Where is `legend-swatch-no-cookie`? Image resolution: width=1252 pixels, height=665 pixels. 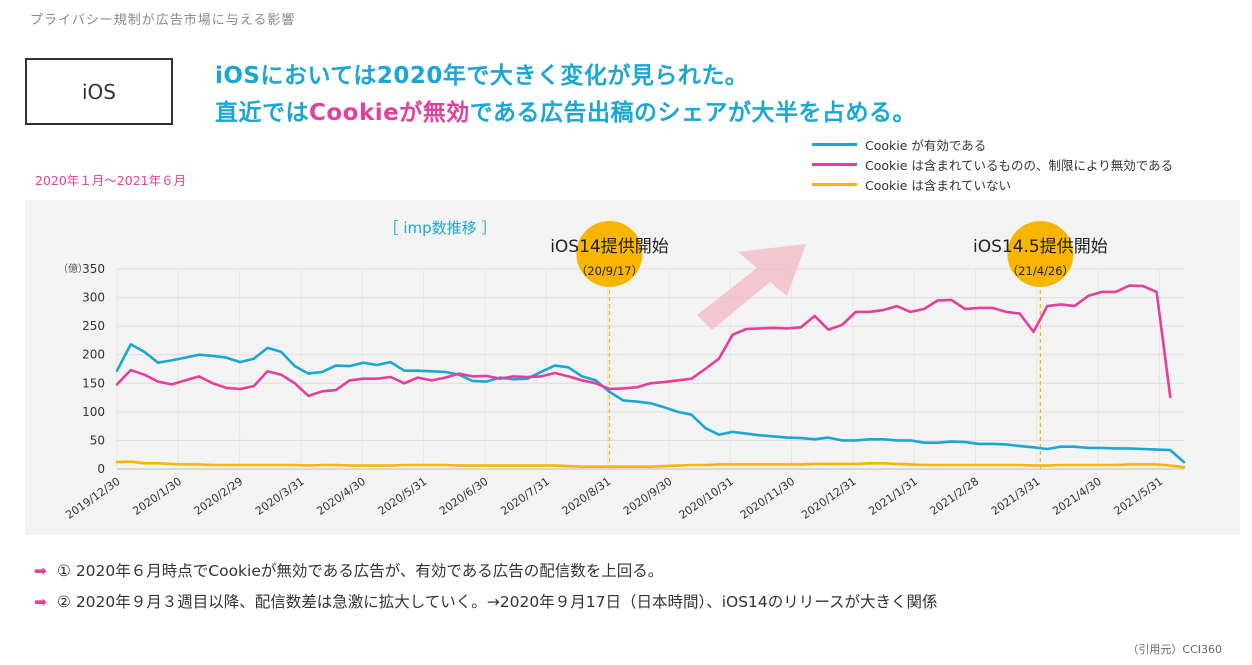 legend-swatch-no-cookie is located at coordinates (834, 184).